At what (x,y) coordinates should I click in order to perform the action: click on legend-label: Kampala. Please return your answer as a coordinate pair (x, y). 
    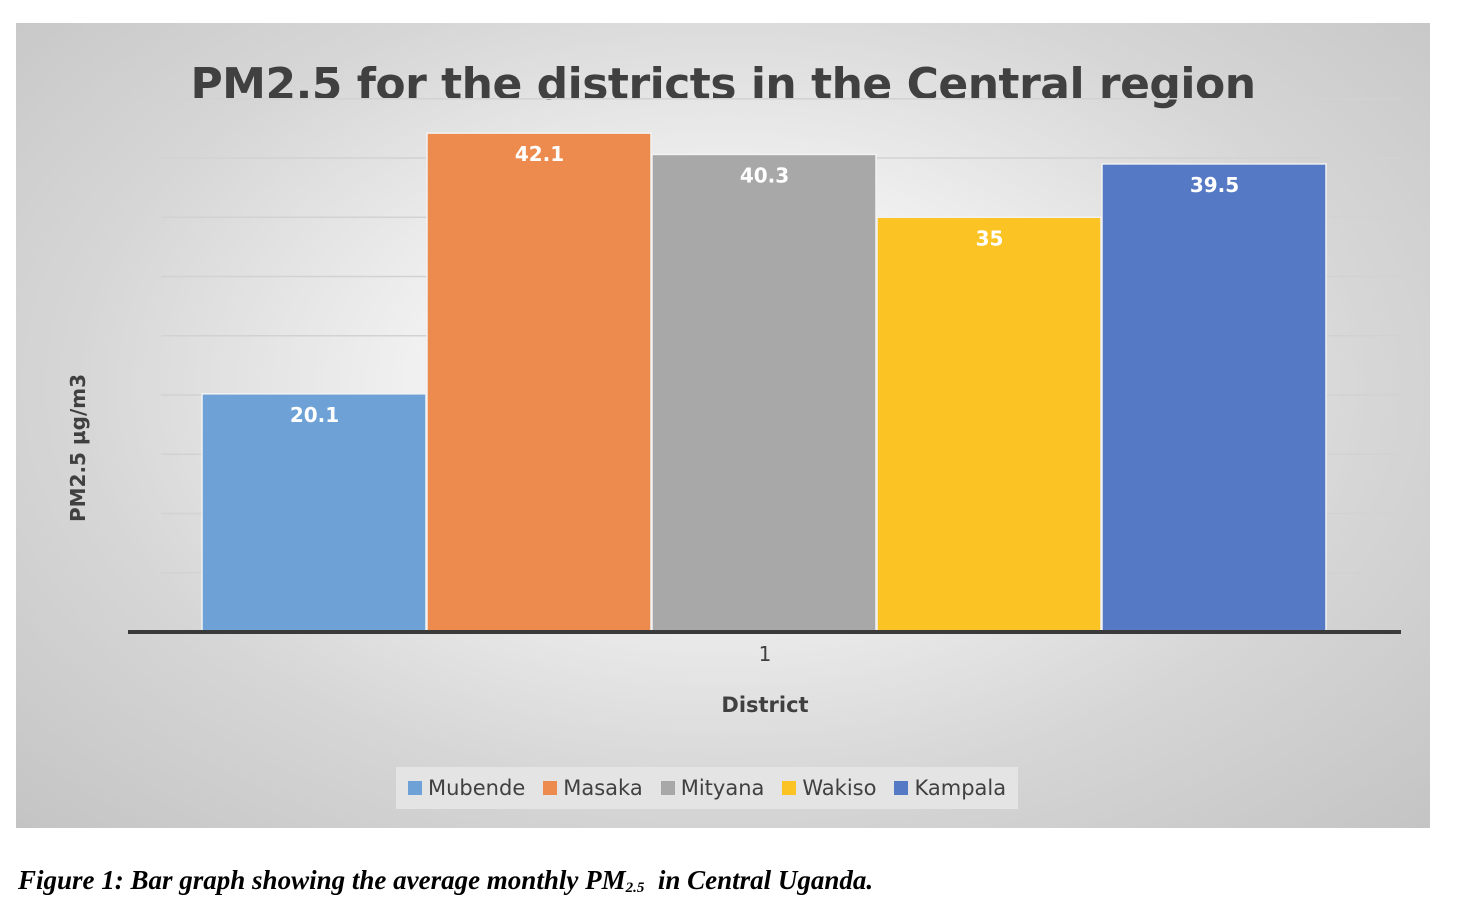
    Looking at the image, I should click on (960, 788).